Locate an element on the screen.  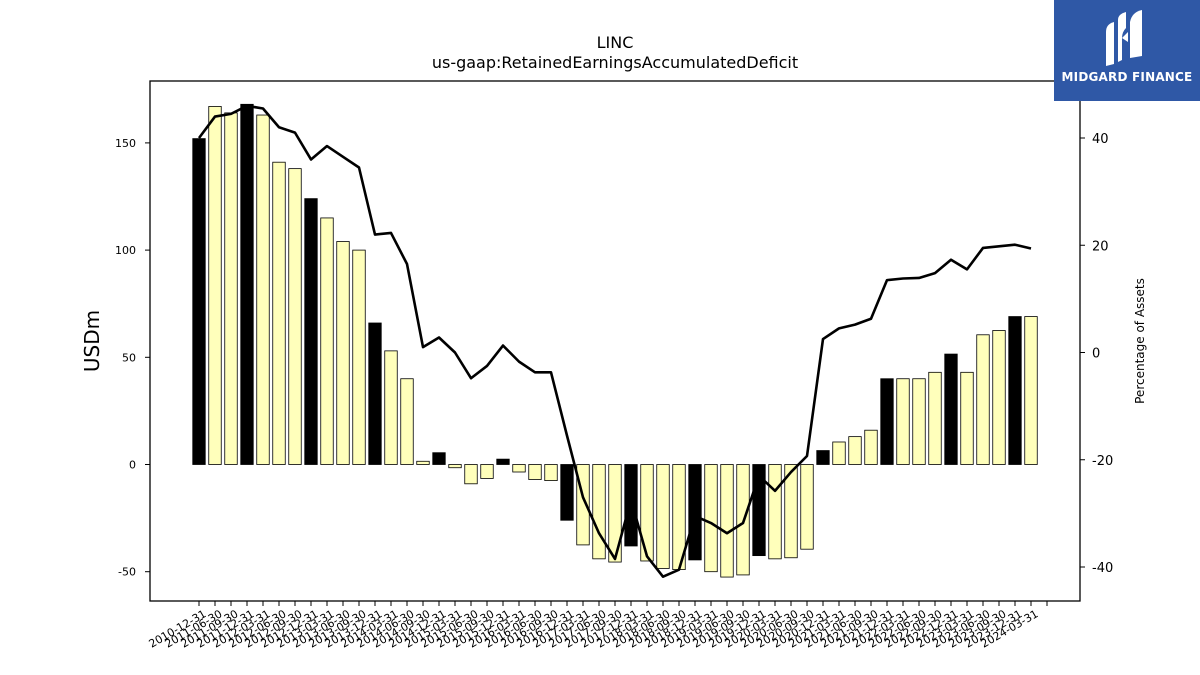
y-axis-left: -50 0 50 100 150 is located at coordinates (132, 358).